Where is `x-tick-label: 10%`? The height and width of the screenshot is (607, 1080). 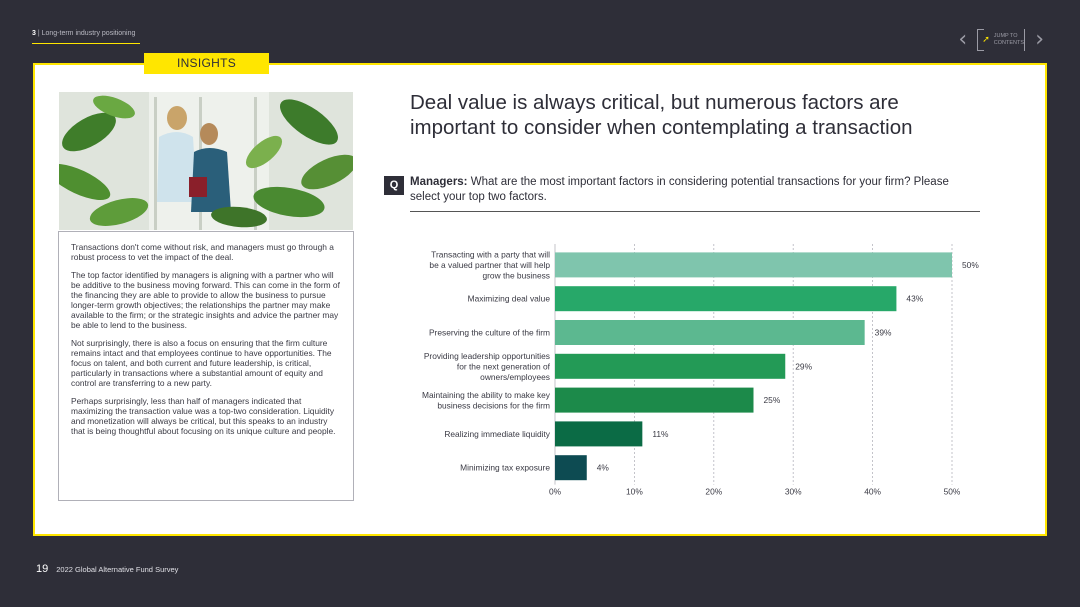
x-tick-label: 10% is located at coordinates (634, 492).